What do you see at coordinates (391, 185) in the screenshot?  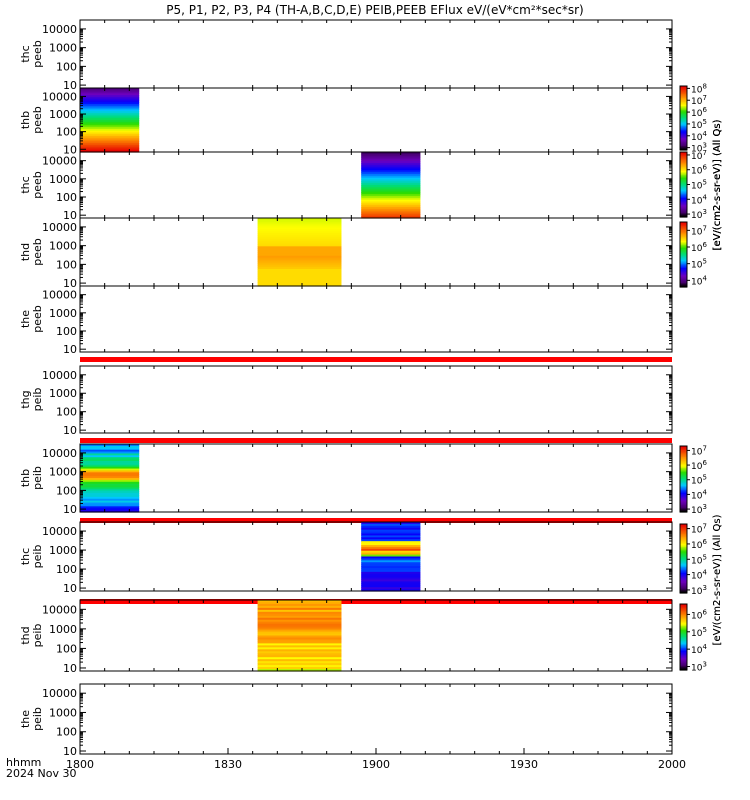 I see `spectrogram-block` at bounding box center [391, 185].